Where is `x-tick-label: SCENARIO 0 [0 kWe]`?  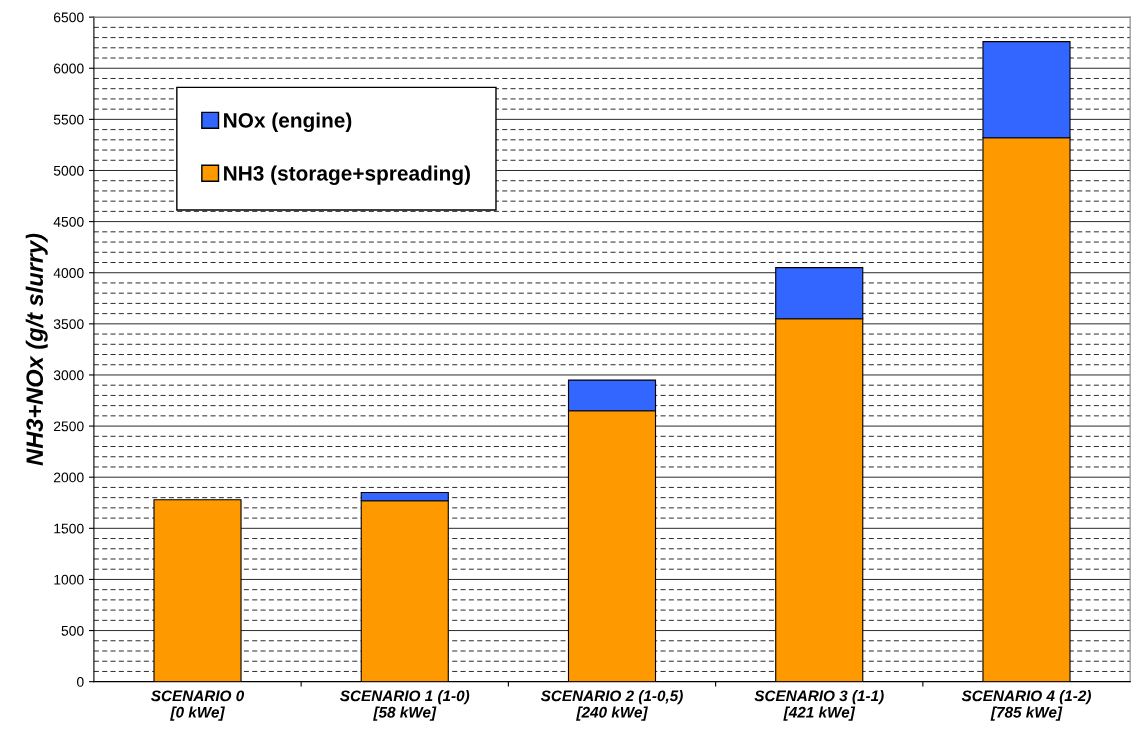 x-tick-label: SCENARIO 0 [0 kWe] is located at coordinates (198, 705).